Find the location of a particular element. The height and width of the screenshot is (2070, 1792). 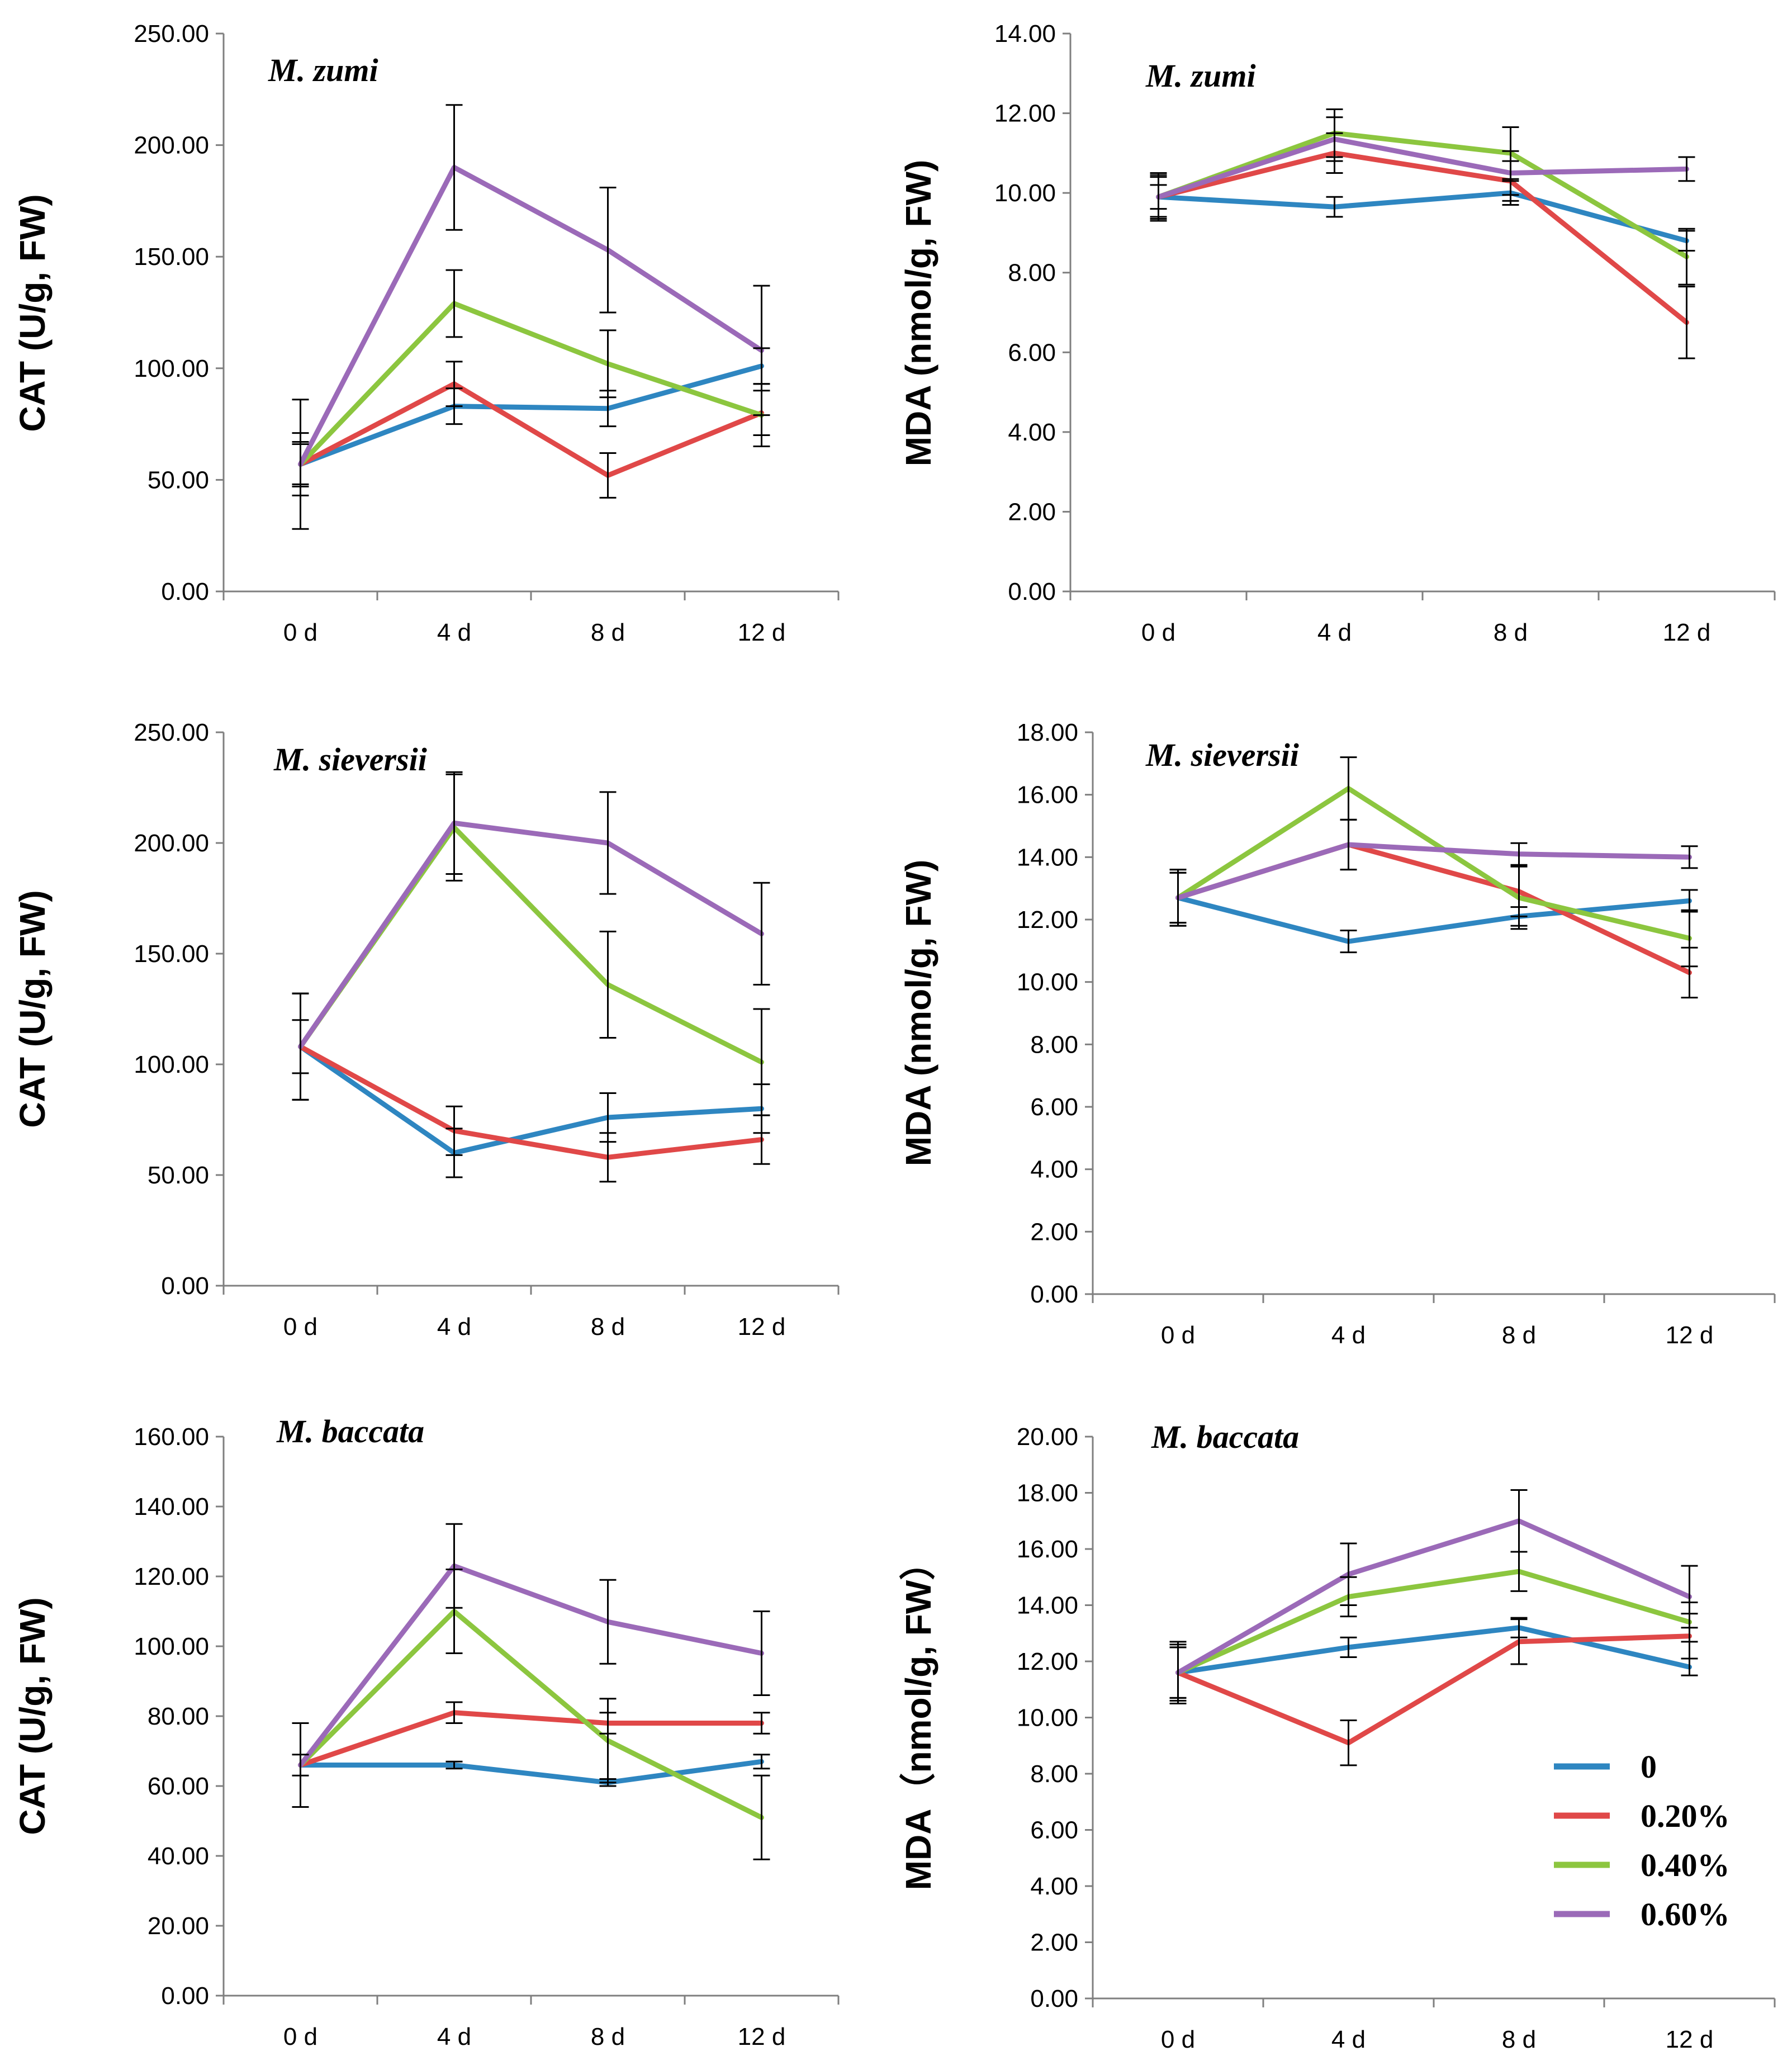

legend-label: 0.40% is located at coordinates (1685, 1865).